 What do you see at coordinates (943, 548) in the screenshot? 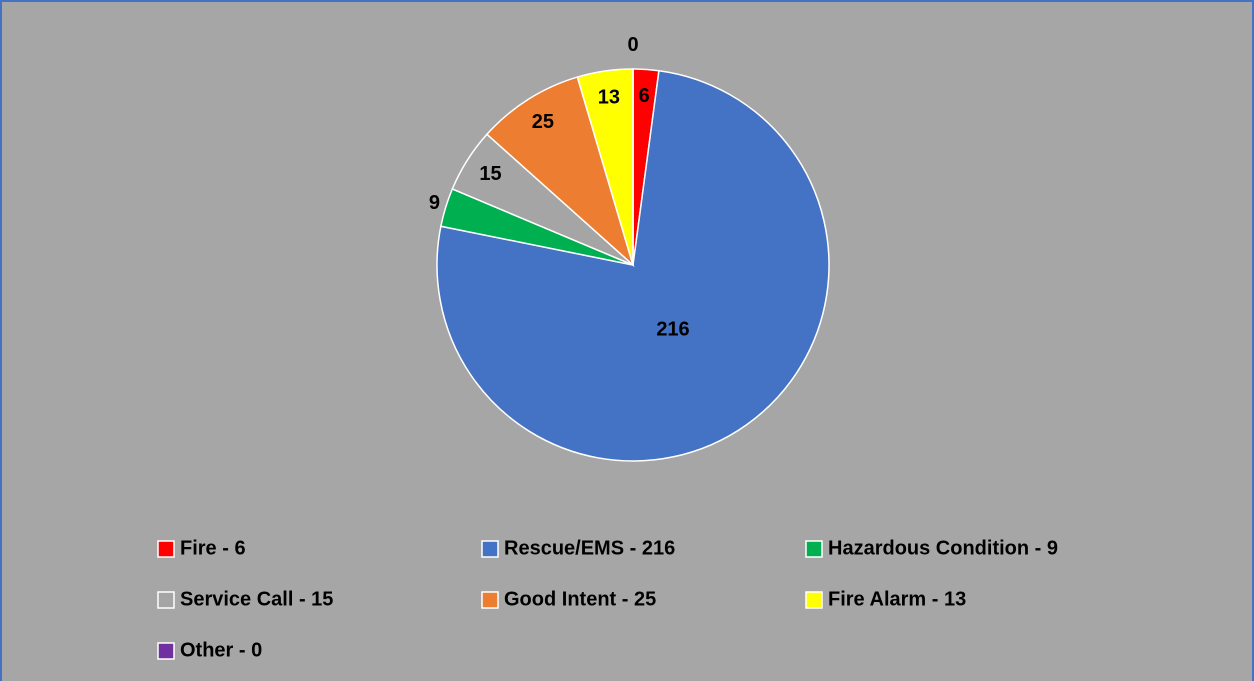
I see `legend-label: Hazardous Condition - 9` at bounding box center [943, 548].